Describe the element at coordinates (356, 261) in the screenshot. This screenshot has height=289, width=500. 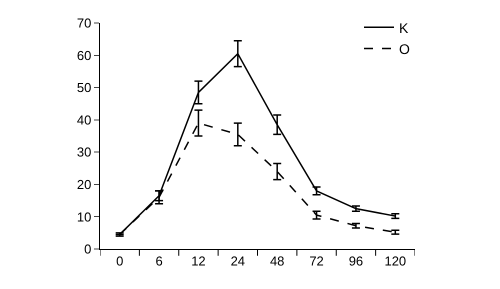
I see `x-tick-label: 96` at that location.